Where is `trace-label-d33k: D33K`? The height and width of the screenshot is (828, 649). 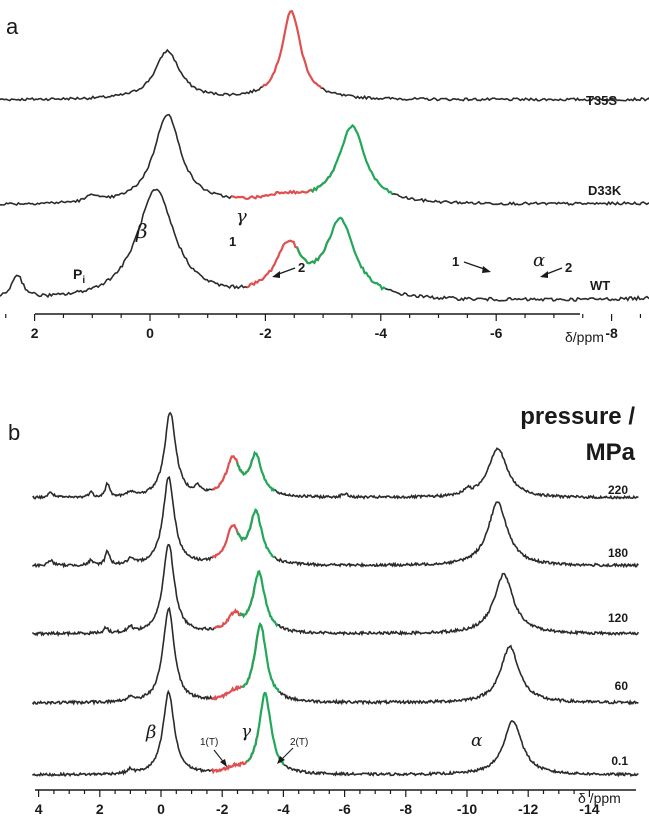
trace-label-d33k: D33K is located at coordinates (605, 190).